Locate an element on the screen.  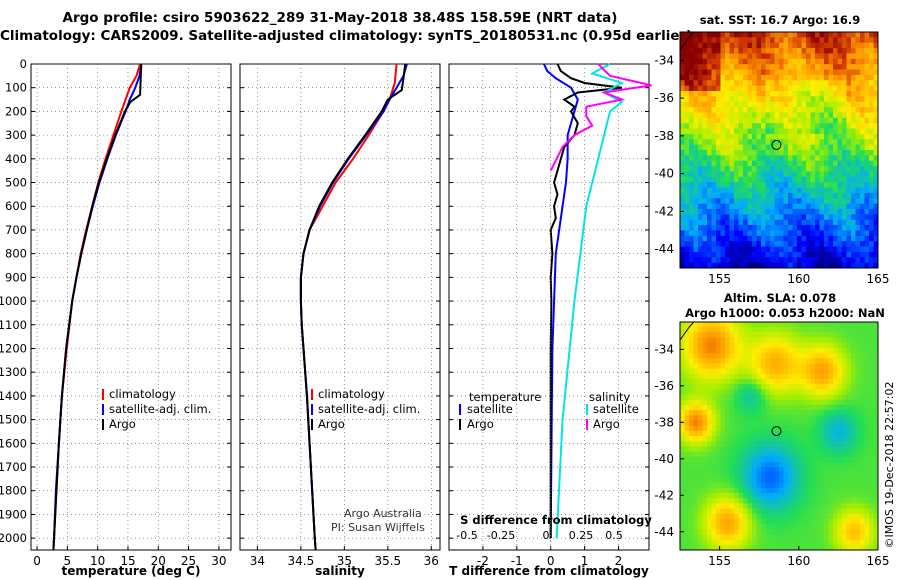
salinity-xtick-label: 36 is located at coordinates (431, 561).